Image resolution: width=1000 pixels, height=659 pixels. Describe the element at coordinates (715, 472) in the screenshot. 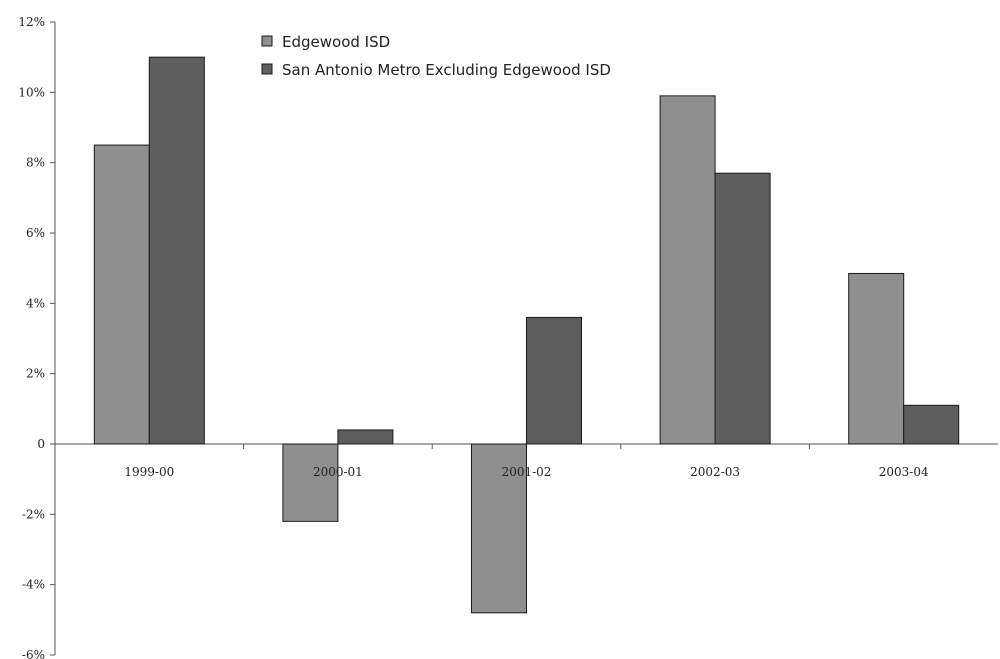

I see `x-category-label: 2002-03` at that location.